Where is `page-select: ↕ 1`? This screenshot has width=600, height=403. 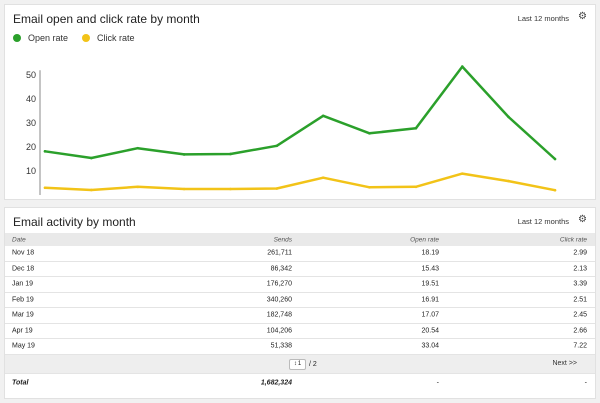
page-select: ↕ 1 is located at coordinates (297, 364).